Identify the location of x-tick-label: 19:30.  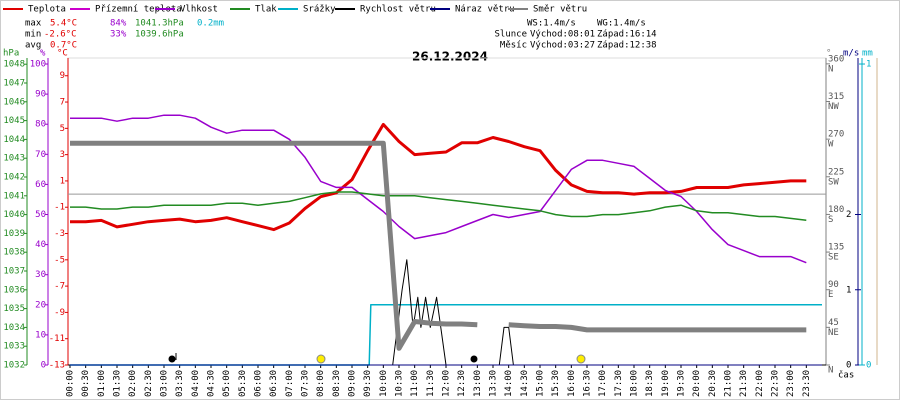
(682, 383).